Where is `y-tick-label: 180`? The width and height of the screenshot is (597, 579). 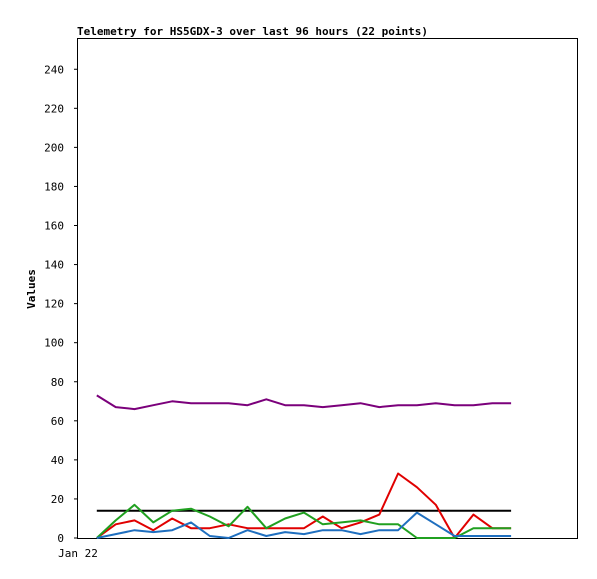
y-tick-label: 180 is located at coordinates (54, 186).